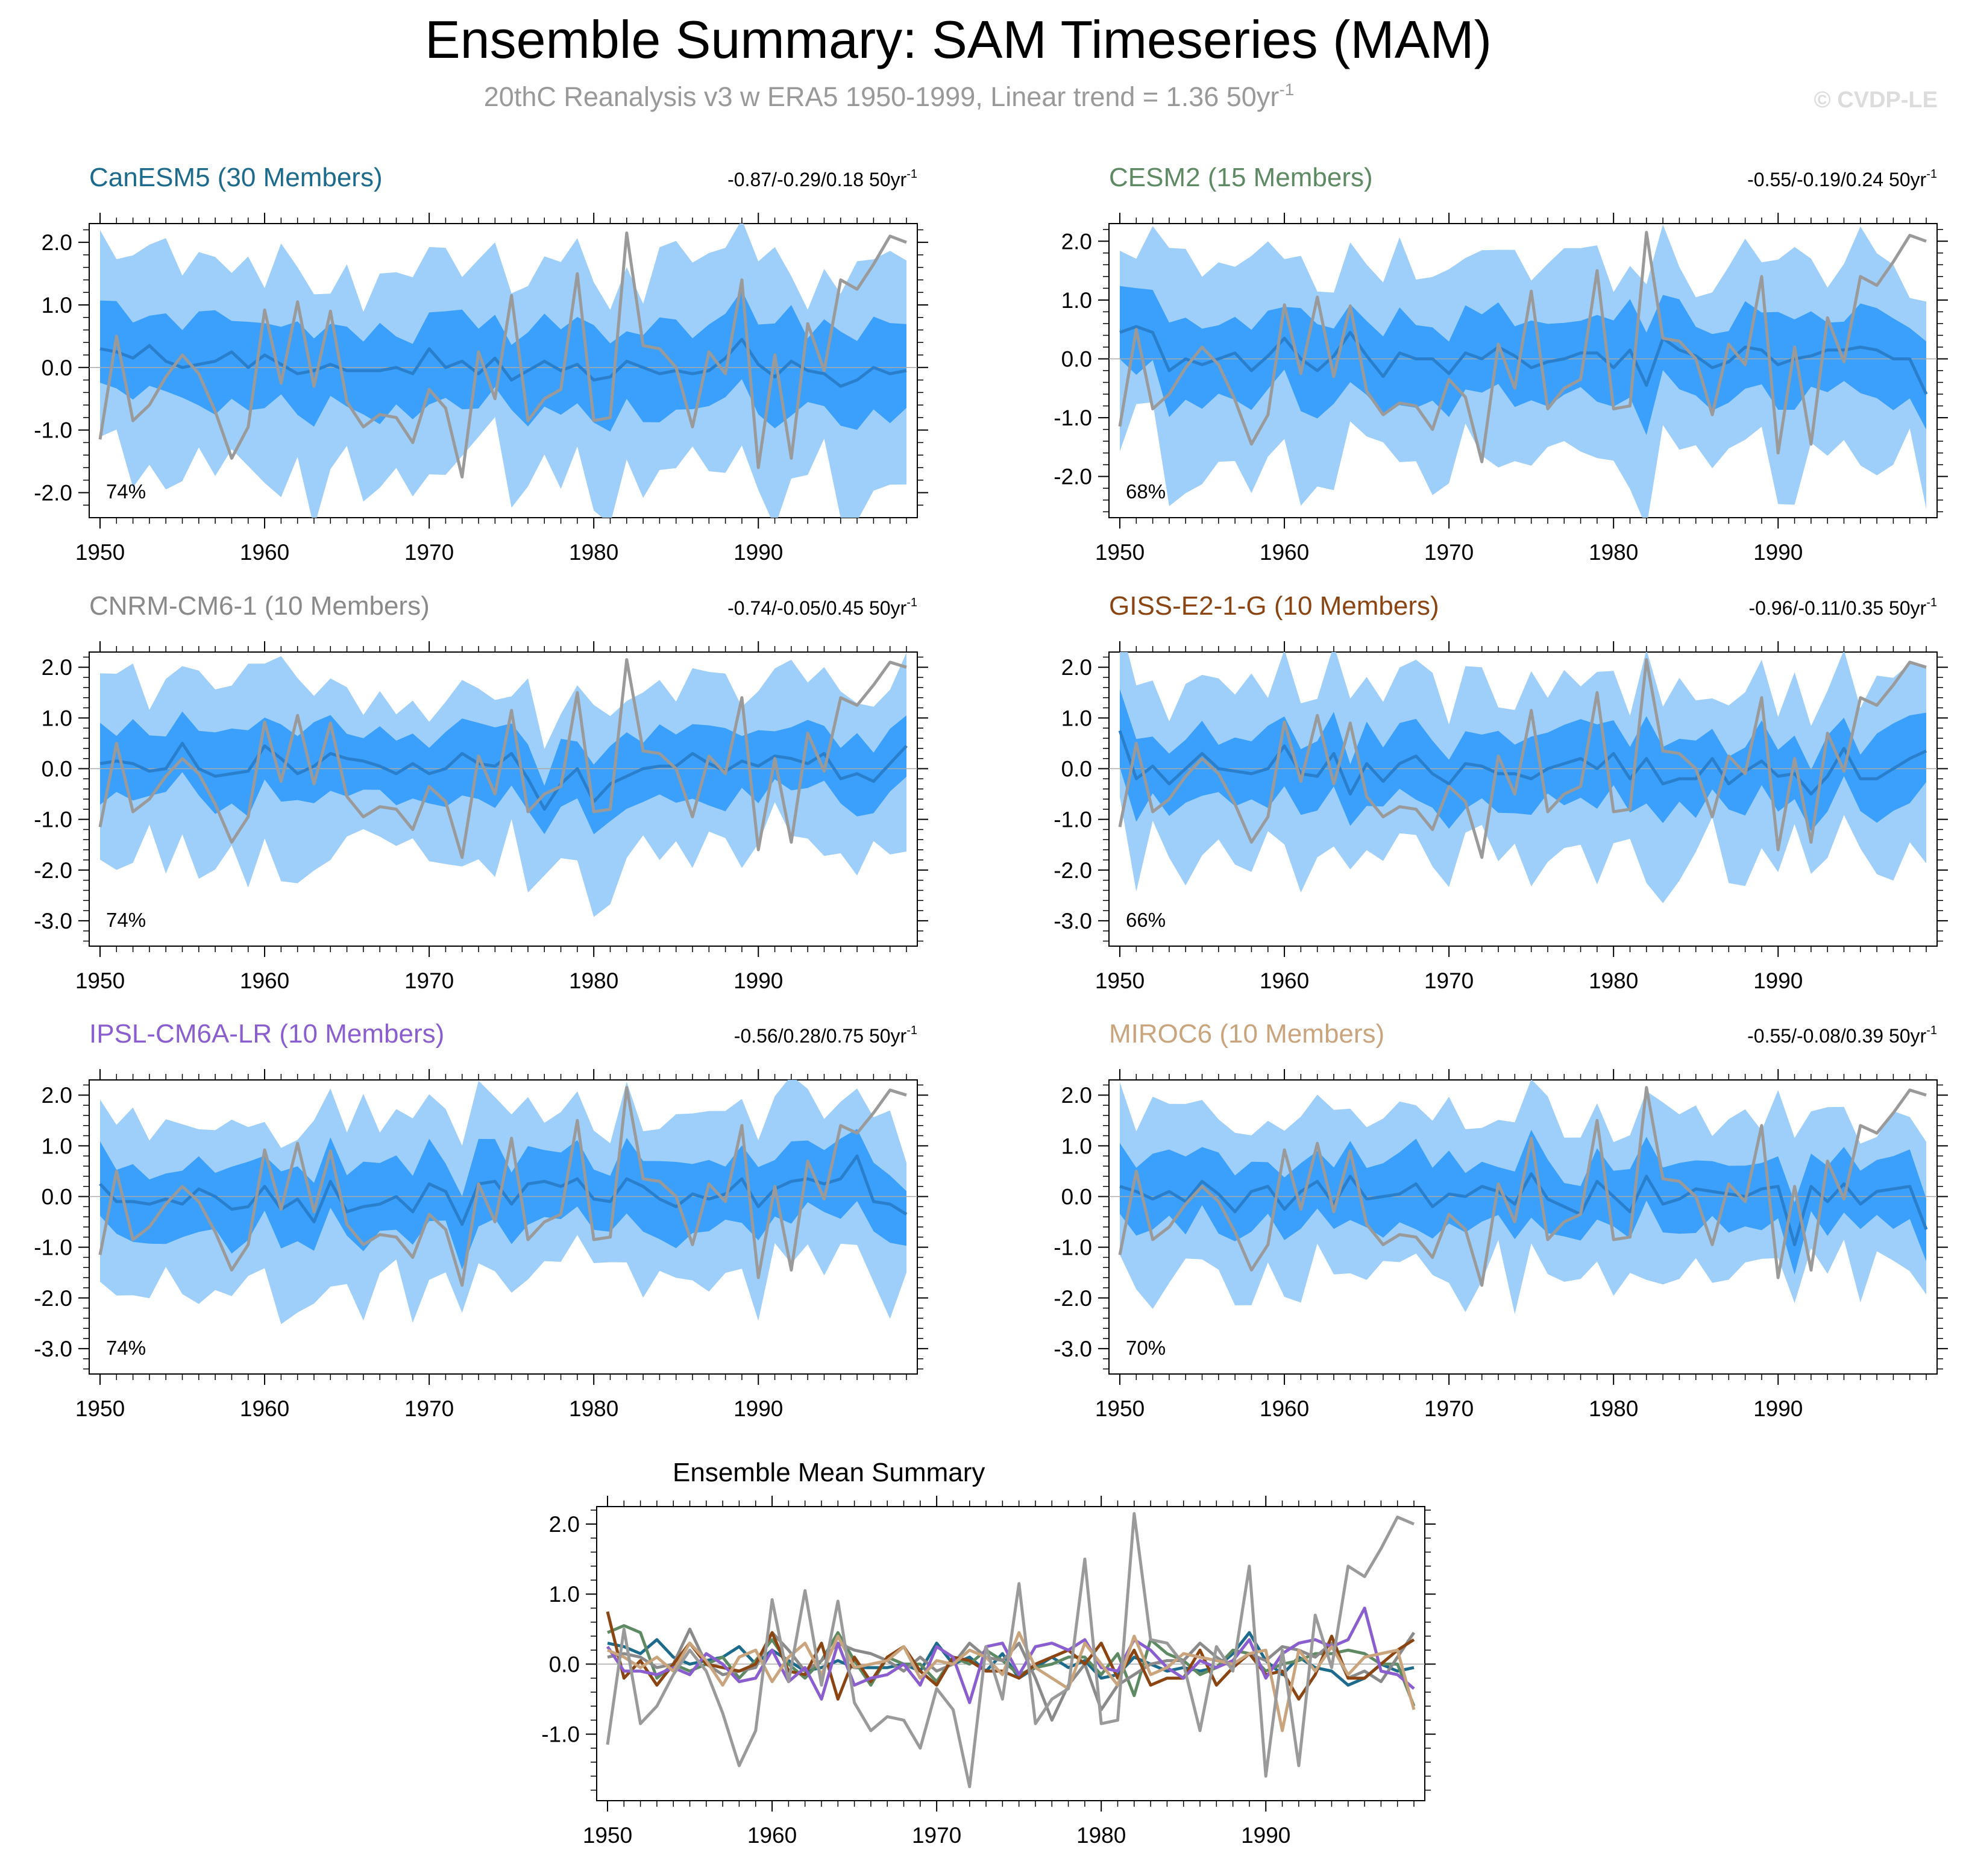  Describe the element at coordinates (1836, 179) in the screenshot. I see `trend-label-value: -0.55/-0.19/0.24 50yr` at that location.